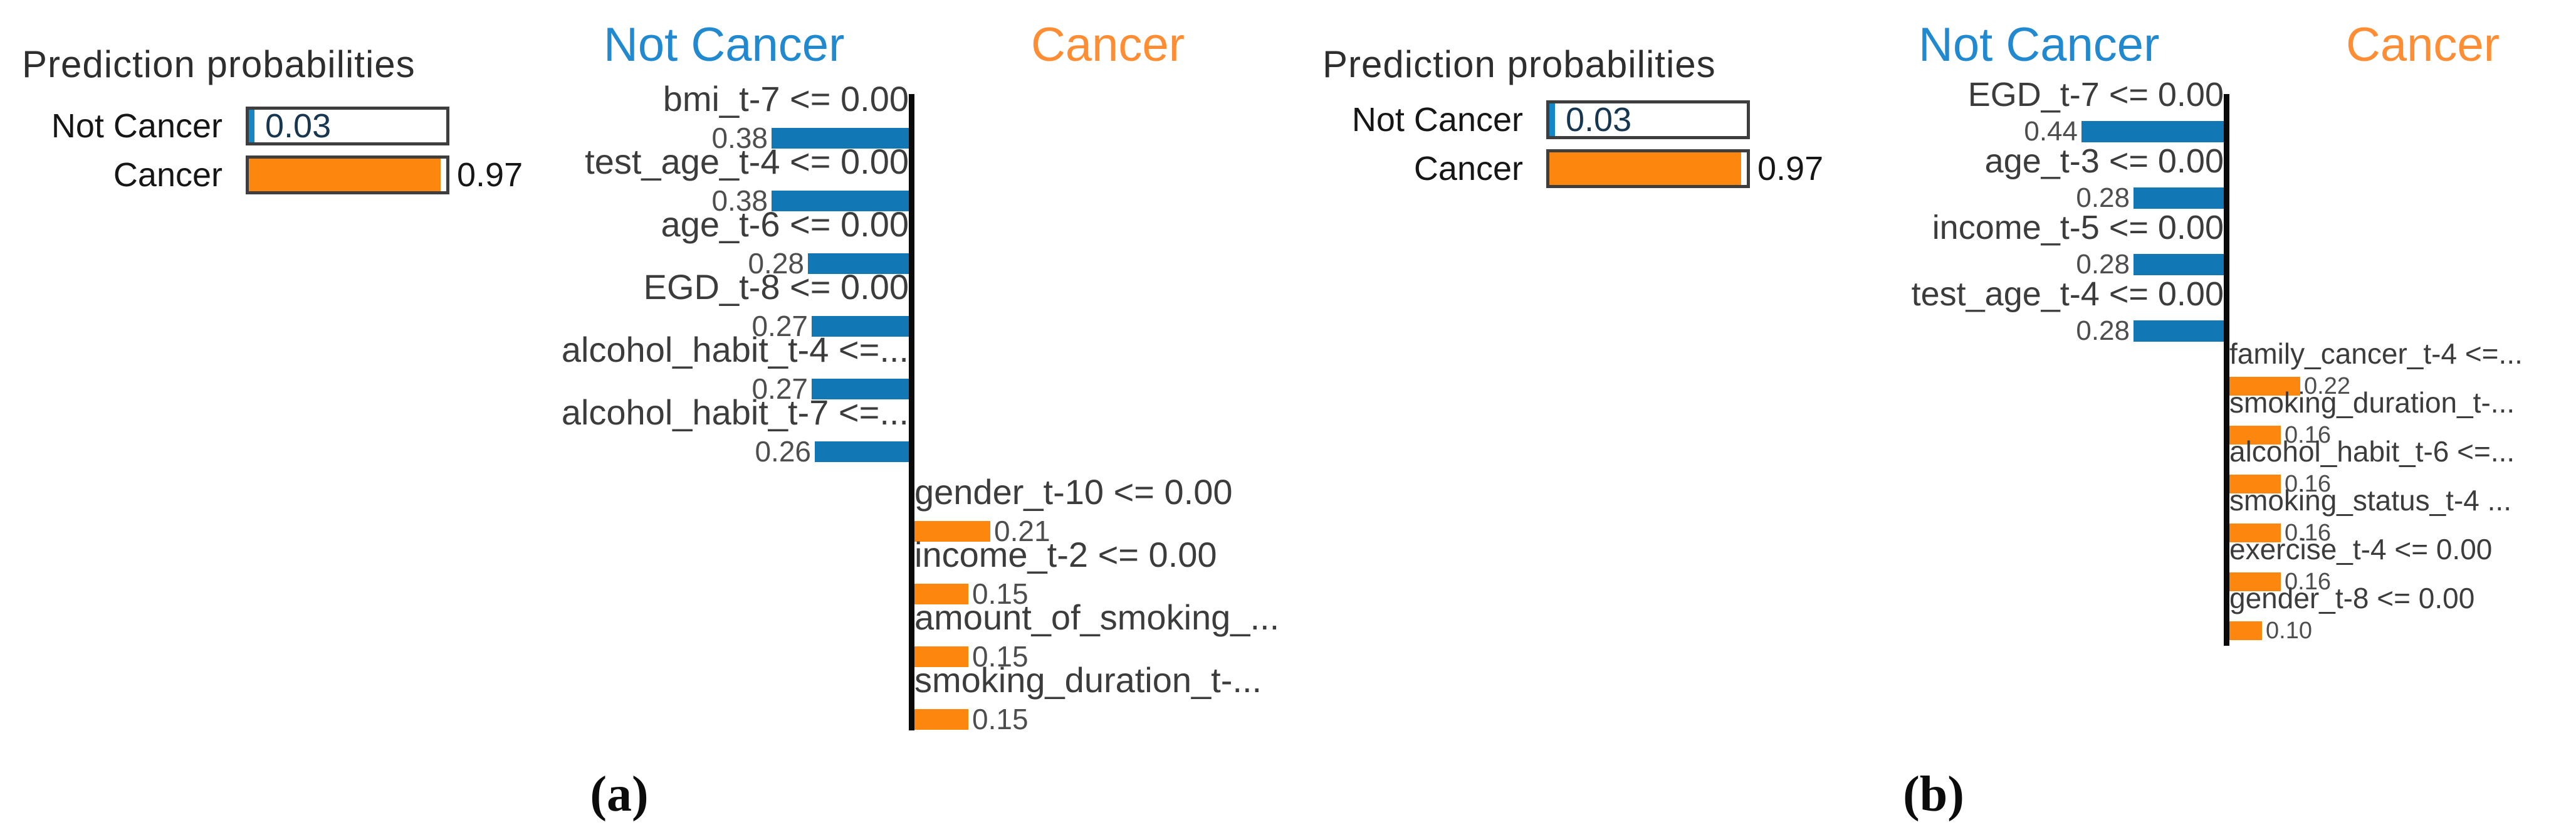 The width and height of the screenshot is (2576, 837). I want to click on feature-row: EGD_t-8 <= 0.00 0.27, so click(776, 305).